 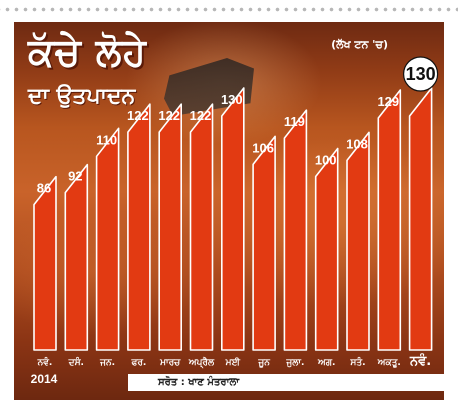 What do you see at coordinates (291, 382) in the screenshot?
I see `source-note: ਸਰੋਤ : ਖਾਣ ਮੰਤਰਾਲਾ` at bounding box center [291, 382].